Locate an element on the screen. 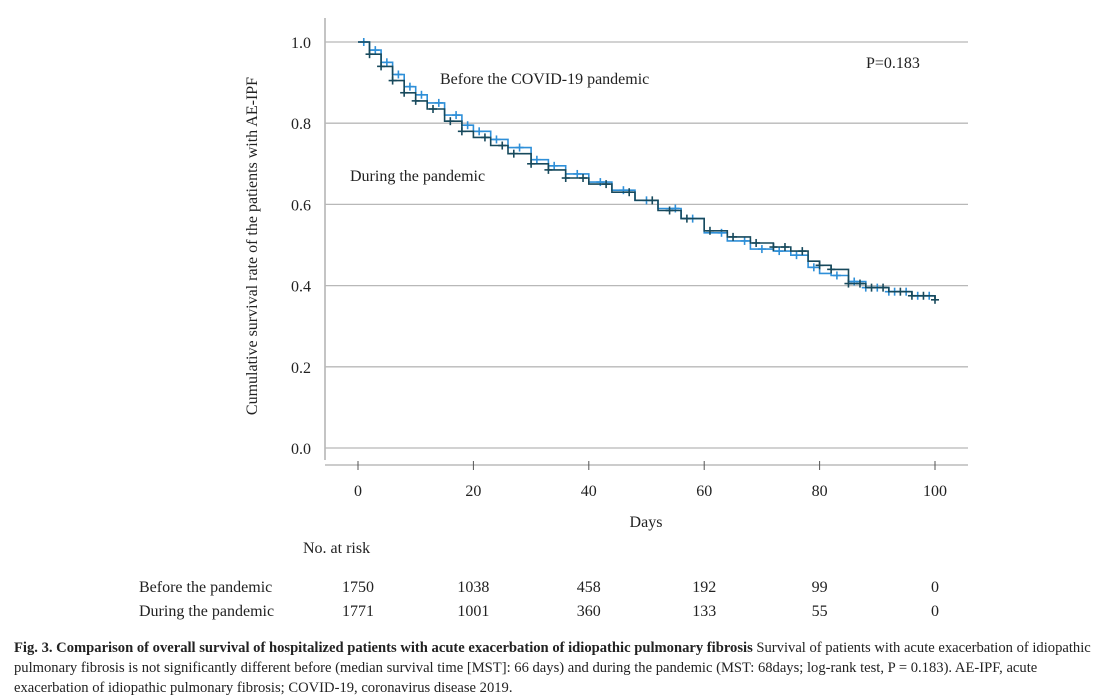 The image size is (1120, 698). x-axis-label: Days is located at coordinates (646, 522).